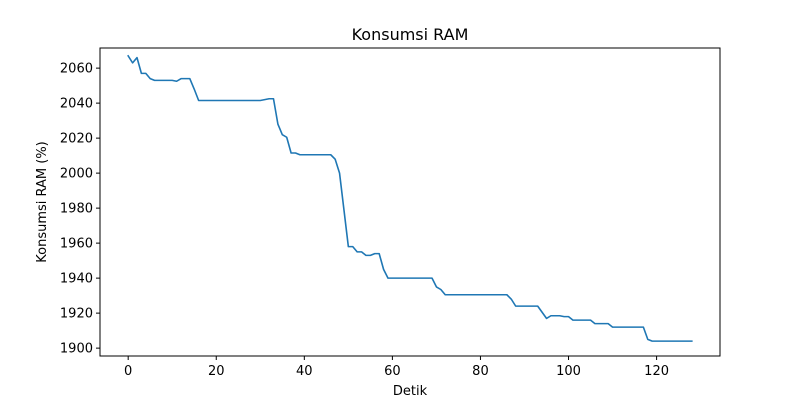 This screenshot has height=400, width=800. I want to click on x-tick-label: 20, so click(216, 371).